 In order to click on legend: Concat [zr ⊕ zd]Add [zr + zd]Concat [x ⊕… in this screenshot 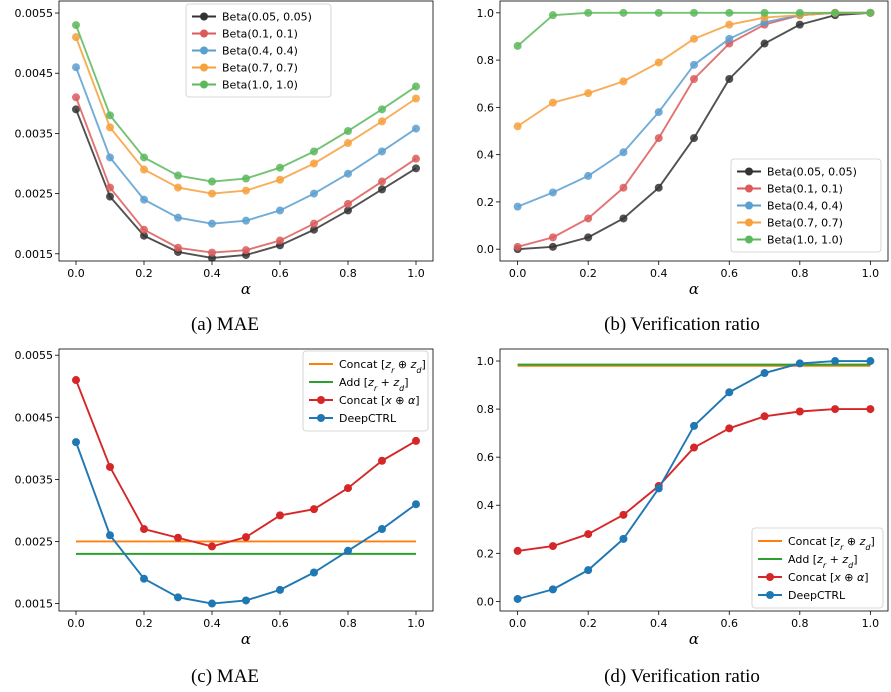, I will do `click(817, 568)`.